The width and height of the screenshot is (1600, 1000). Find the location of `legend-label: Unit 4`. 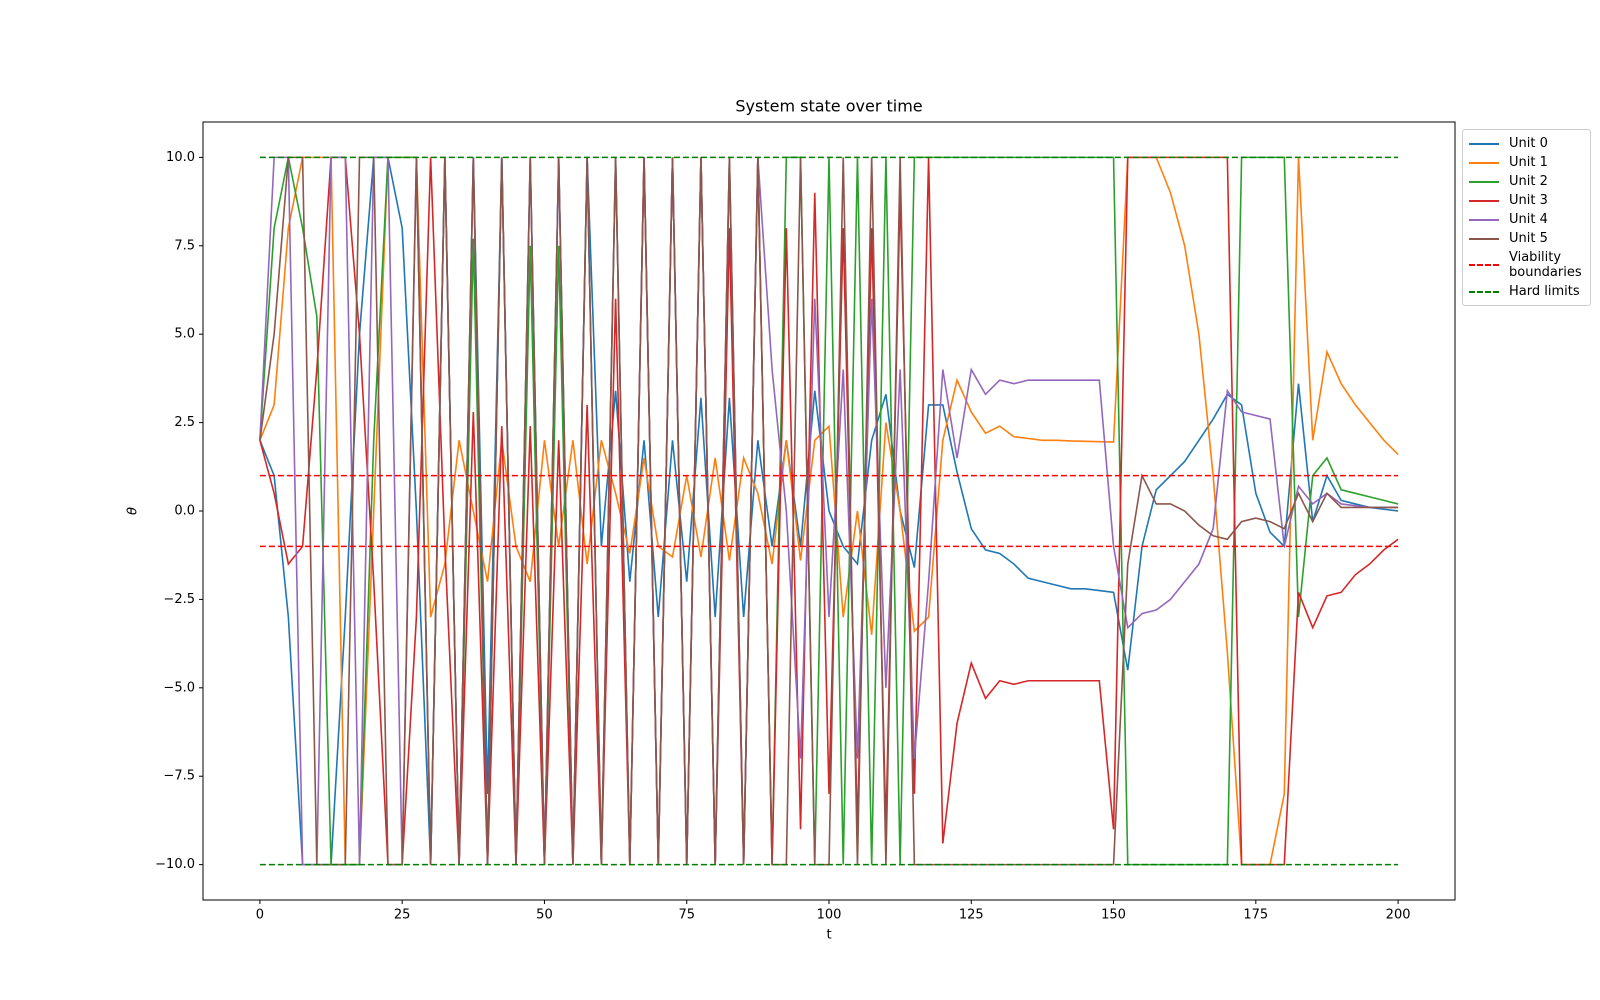

legend-label: Unit 4 is located at coordinates (1528, 219).